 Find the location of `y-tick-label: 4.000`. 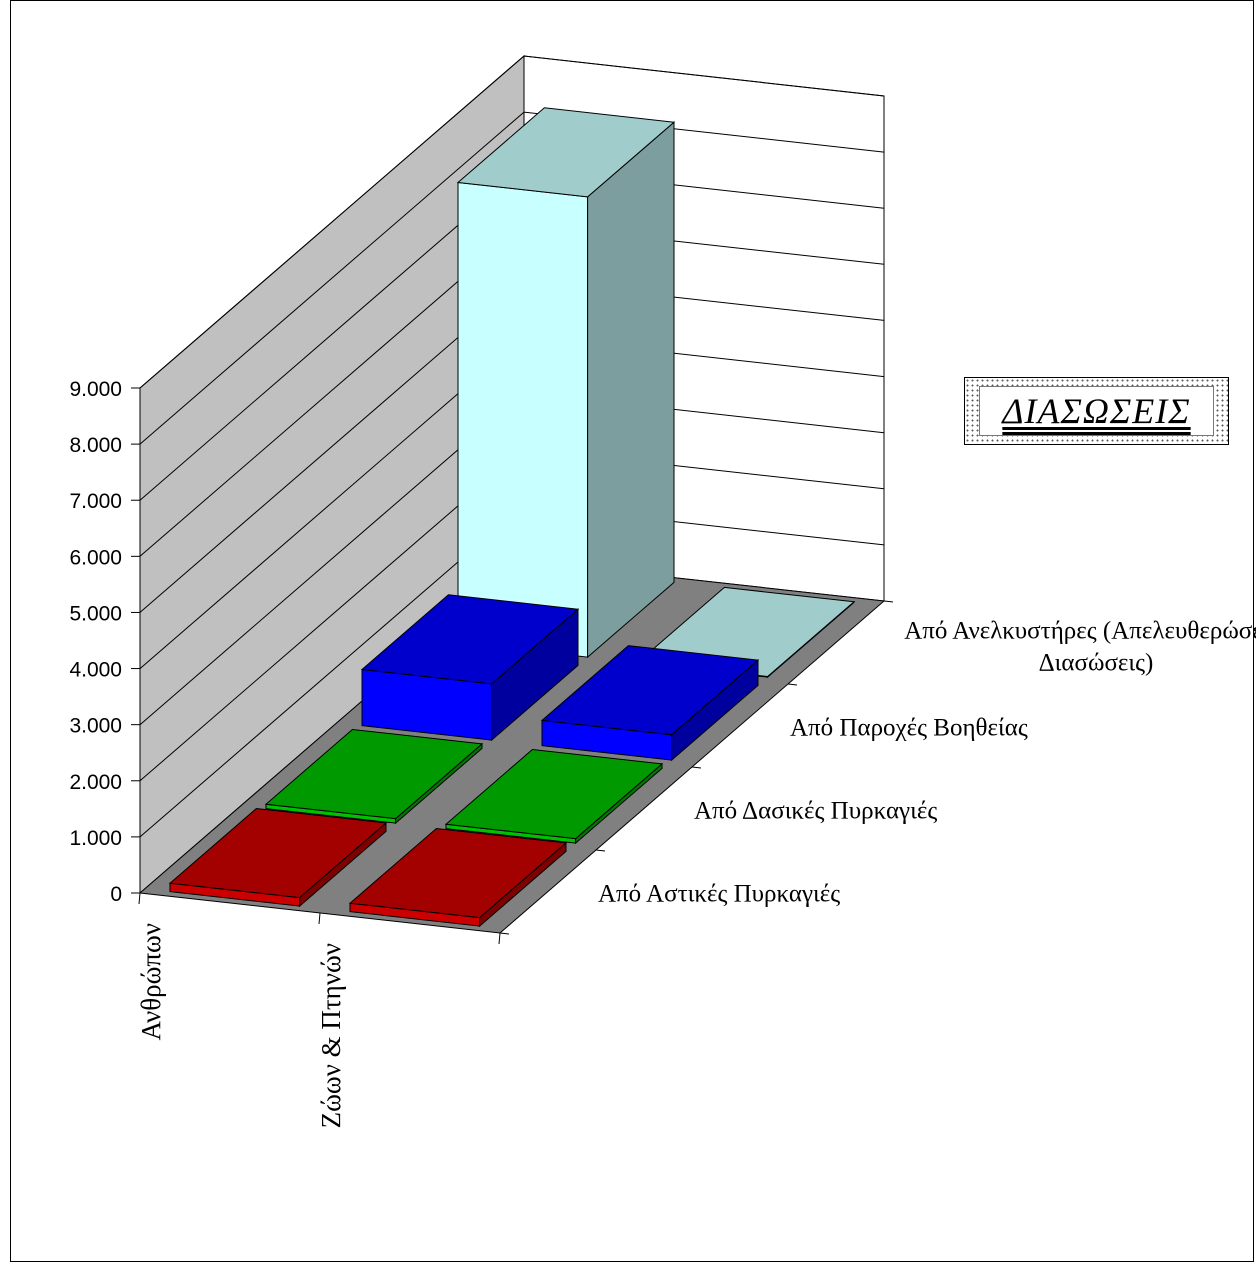

y-tick-label: 4.000 is located at coordinates (95, 670).